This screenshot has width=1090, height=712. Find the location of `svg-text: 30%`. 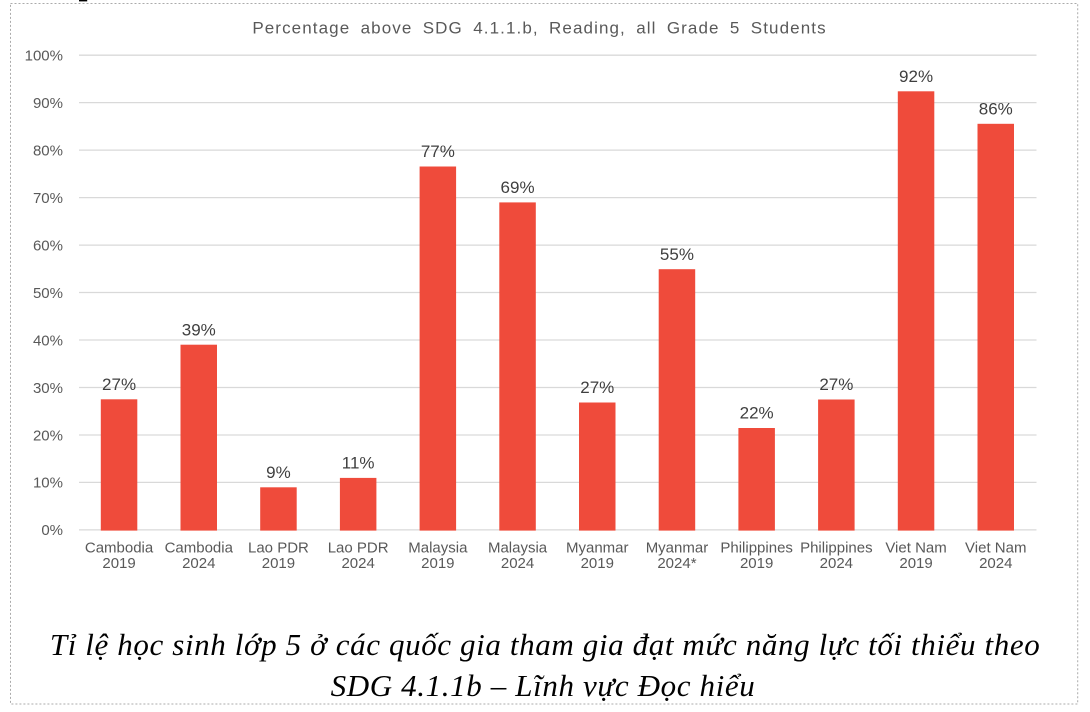

svg-text: 30% is located at coordinates (48, 388).